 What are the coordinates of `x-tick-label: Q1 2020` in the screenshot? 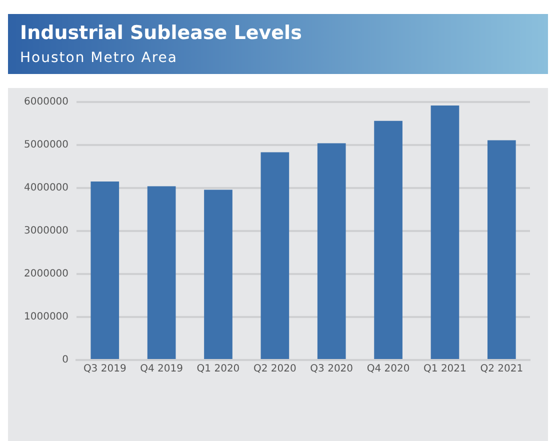 It's located at (218, 369).